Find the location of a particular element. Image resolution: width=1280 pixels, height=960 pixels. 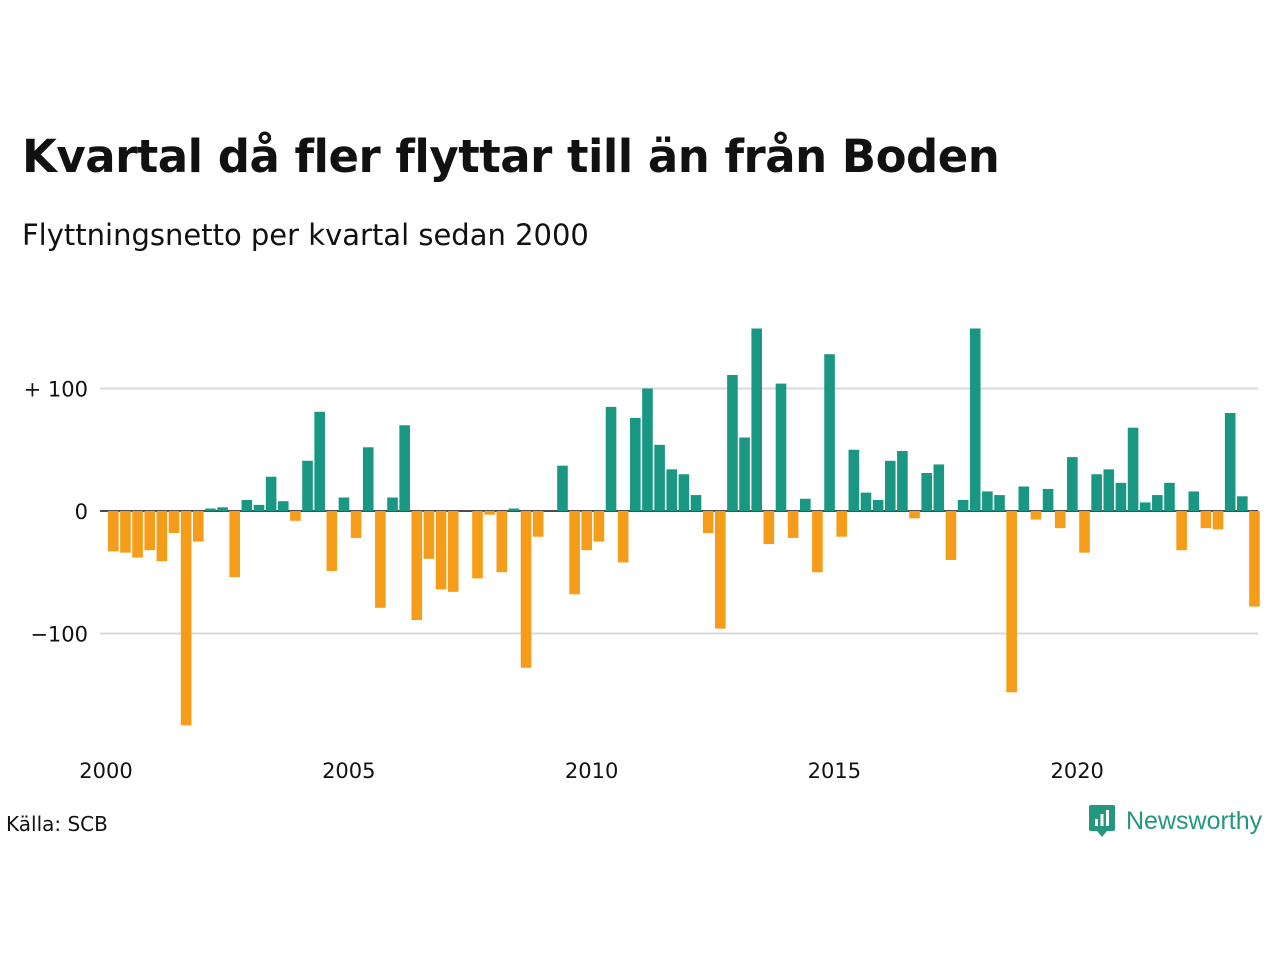

x-tick-label: 2015 is located at coordinates (834, 771).